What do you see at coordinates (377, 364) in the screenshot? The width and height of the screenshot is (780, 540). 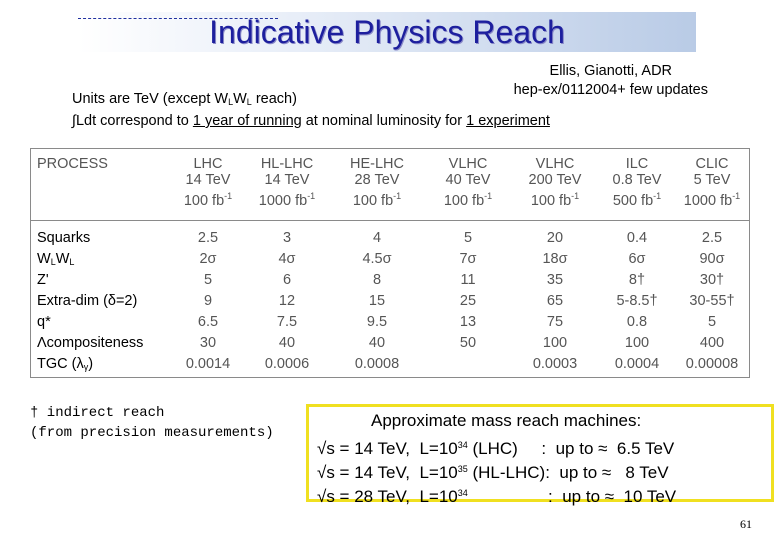 I see `reach-value: 0.0008` at bounding box center [377, 364].